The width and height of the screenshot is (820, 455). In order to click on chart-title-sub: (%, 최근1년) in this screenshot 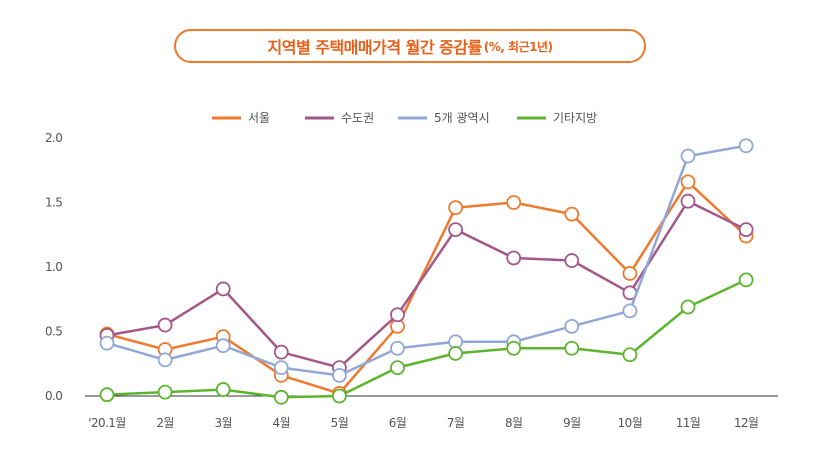, I will do `click(518, 46)`.